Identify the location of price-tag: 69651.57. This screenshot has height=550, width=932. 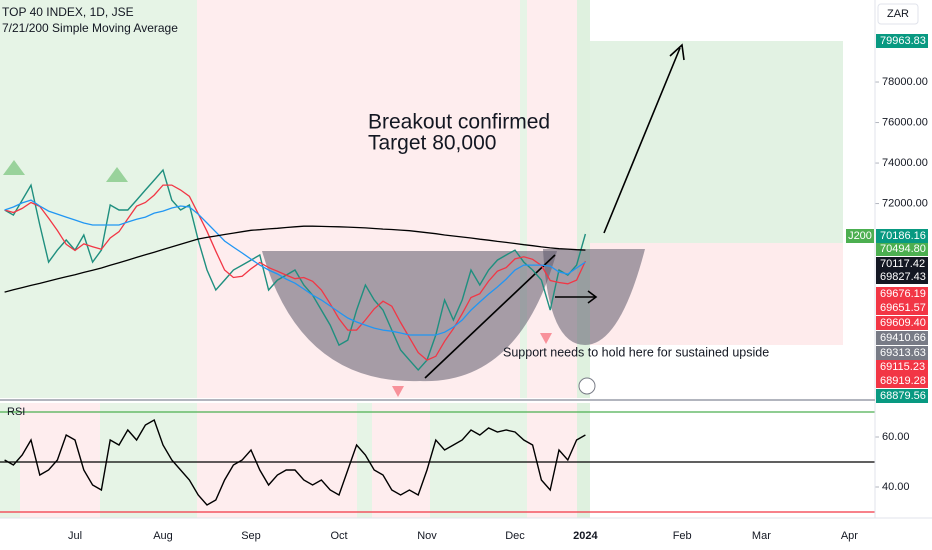
(902, 308).